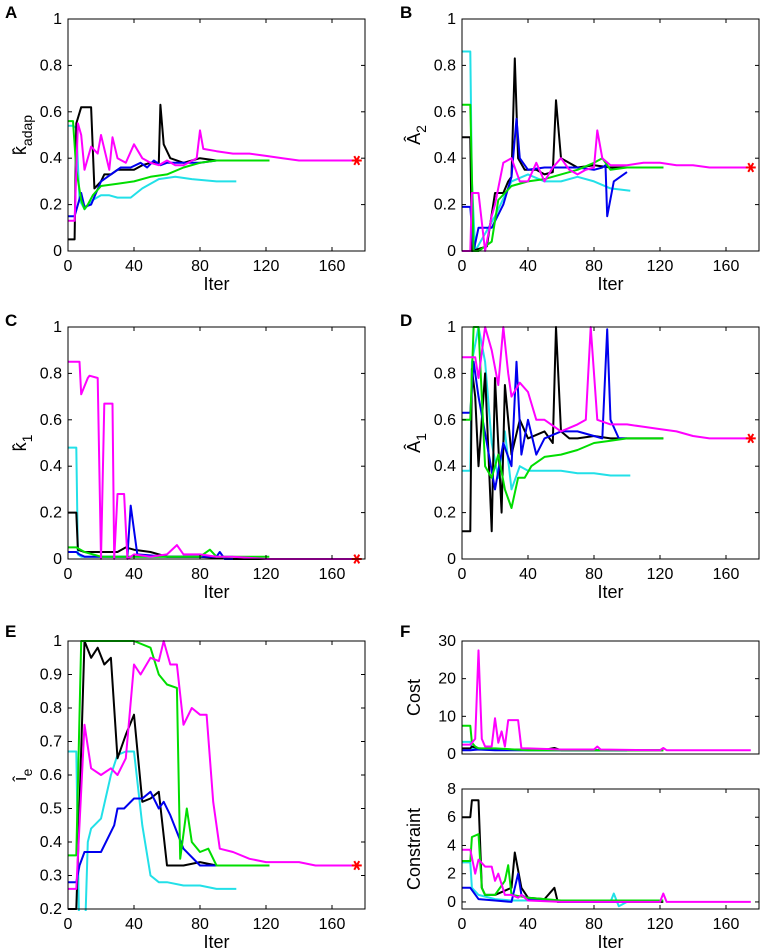 The image size is (765, 949). Describe the element at coordinates (22, 135) in the screenshot. I see `y-axis-label: k̂adap` at that location.